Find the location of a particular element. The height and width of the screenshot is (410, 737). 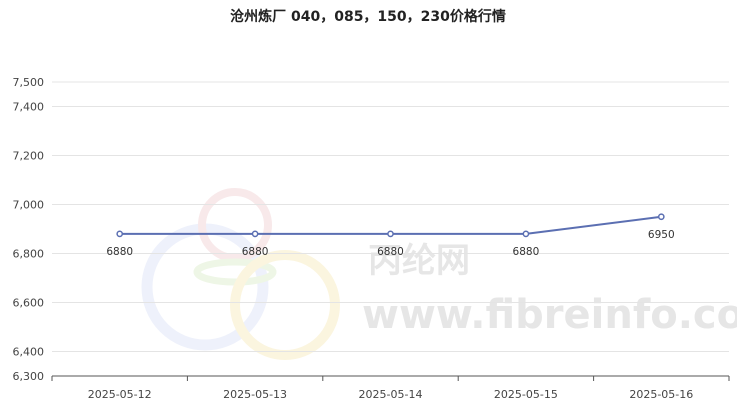

watermark-site: www.fibreinfo.com is located at coordinates (549, 315).